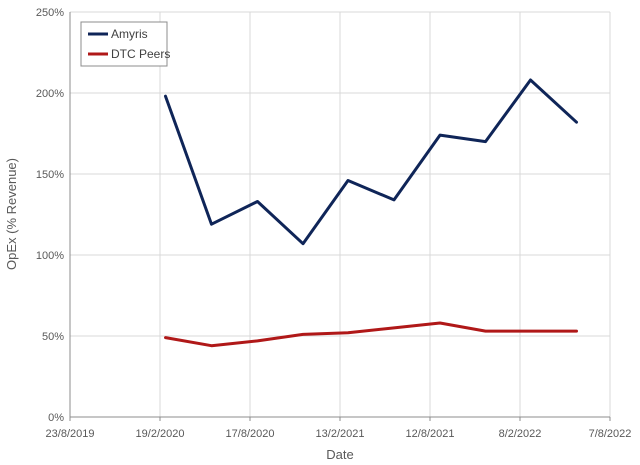 This screenshot has width=640, height=465. I want to click on y-tick-label: 50%, so click(53, 337).